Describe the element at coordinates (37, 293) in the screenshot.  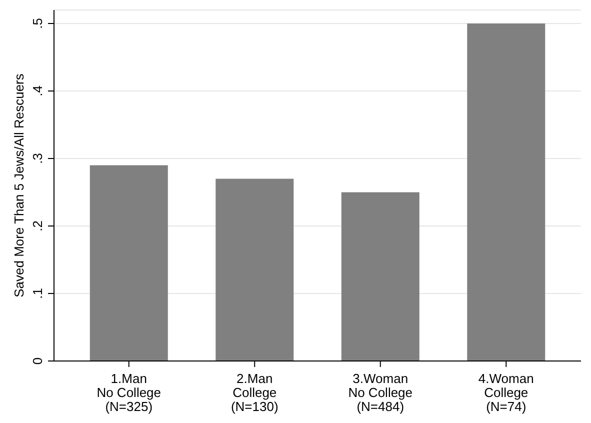
I see `y-tick-label: .1` at that location.